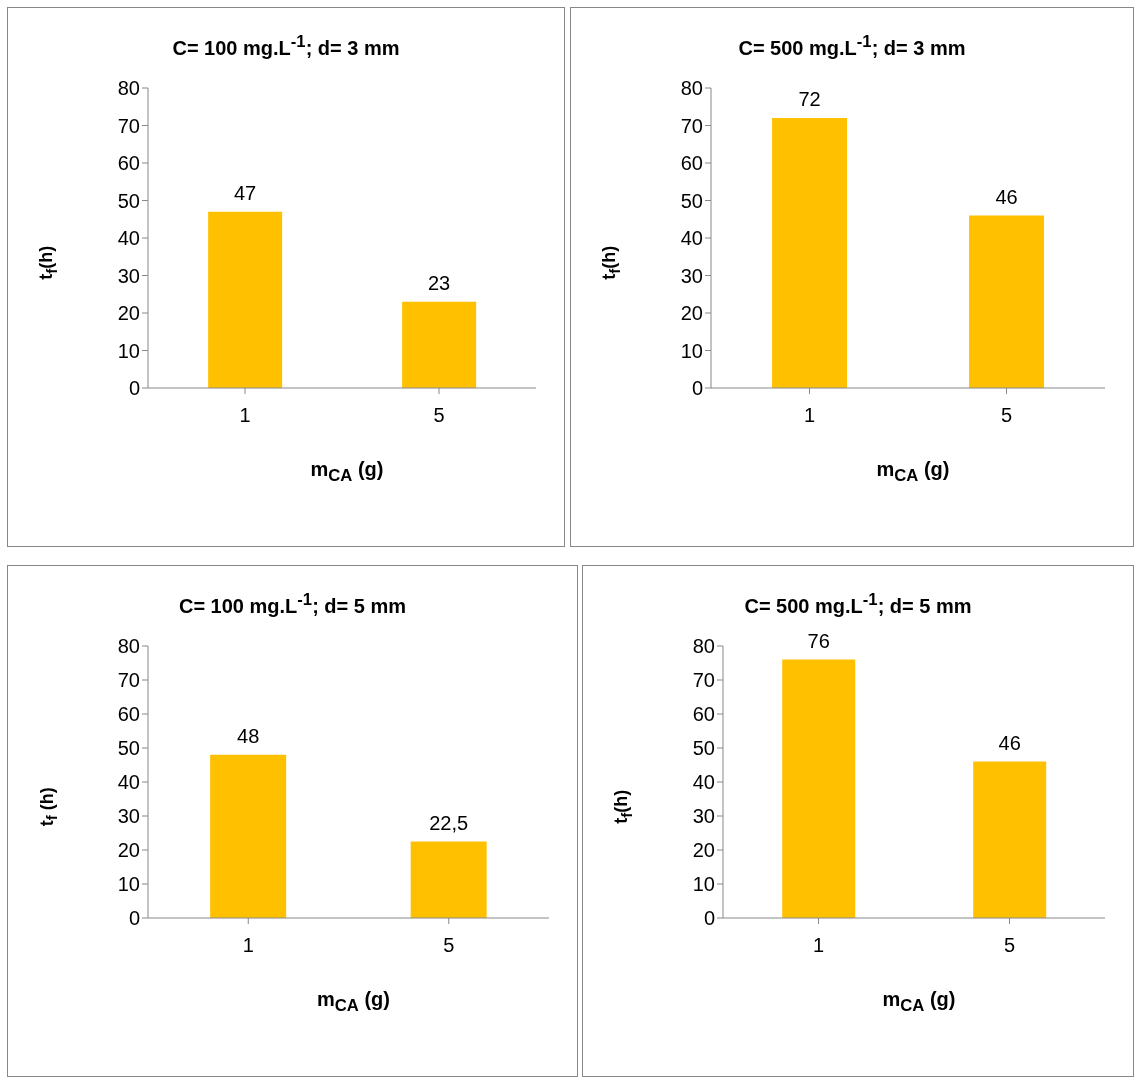 The image size is (1134, 1077). What do you see at coordinates (858, 603) in the screenshot?
I see `chart-title: C= 500 mg.L$^{-1}$; d= 5 mm` at bounding box center [858, 603].